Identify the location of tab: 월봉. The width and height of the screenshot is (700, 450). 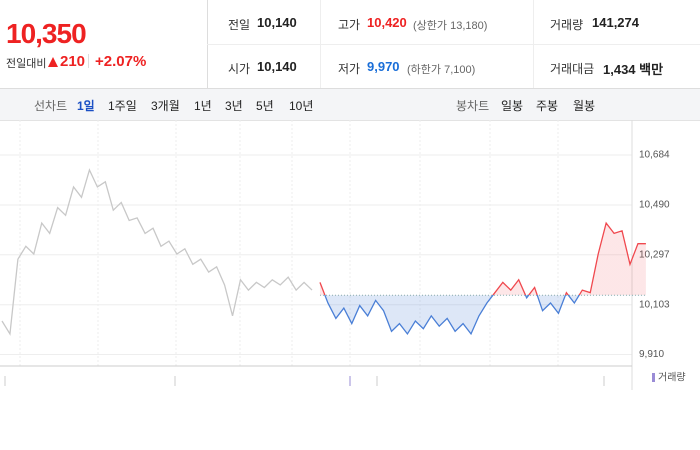
(584, 106).